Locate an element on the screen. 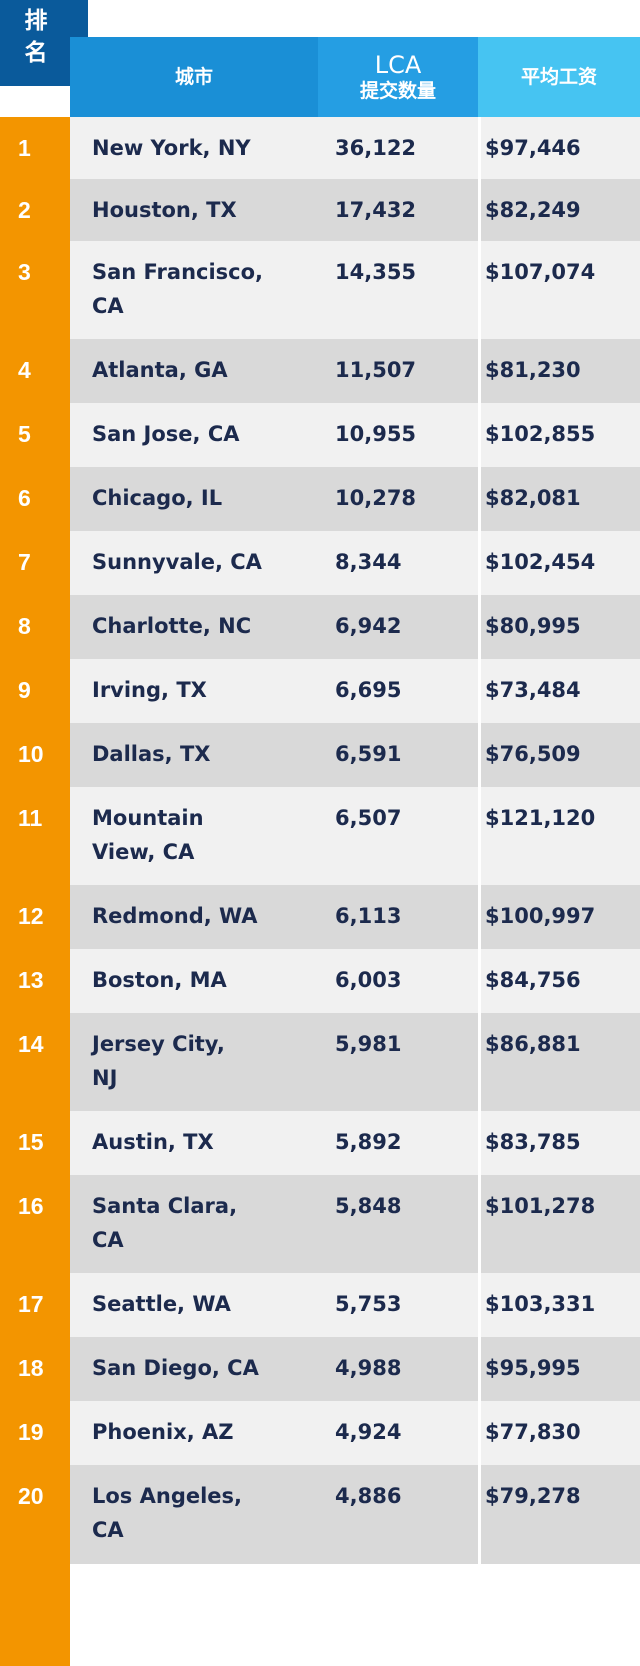  lca-count-cell: 4,886 is located at coordinates (368, 1496).